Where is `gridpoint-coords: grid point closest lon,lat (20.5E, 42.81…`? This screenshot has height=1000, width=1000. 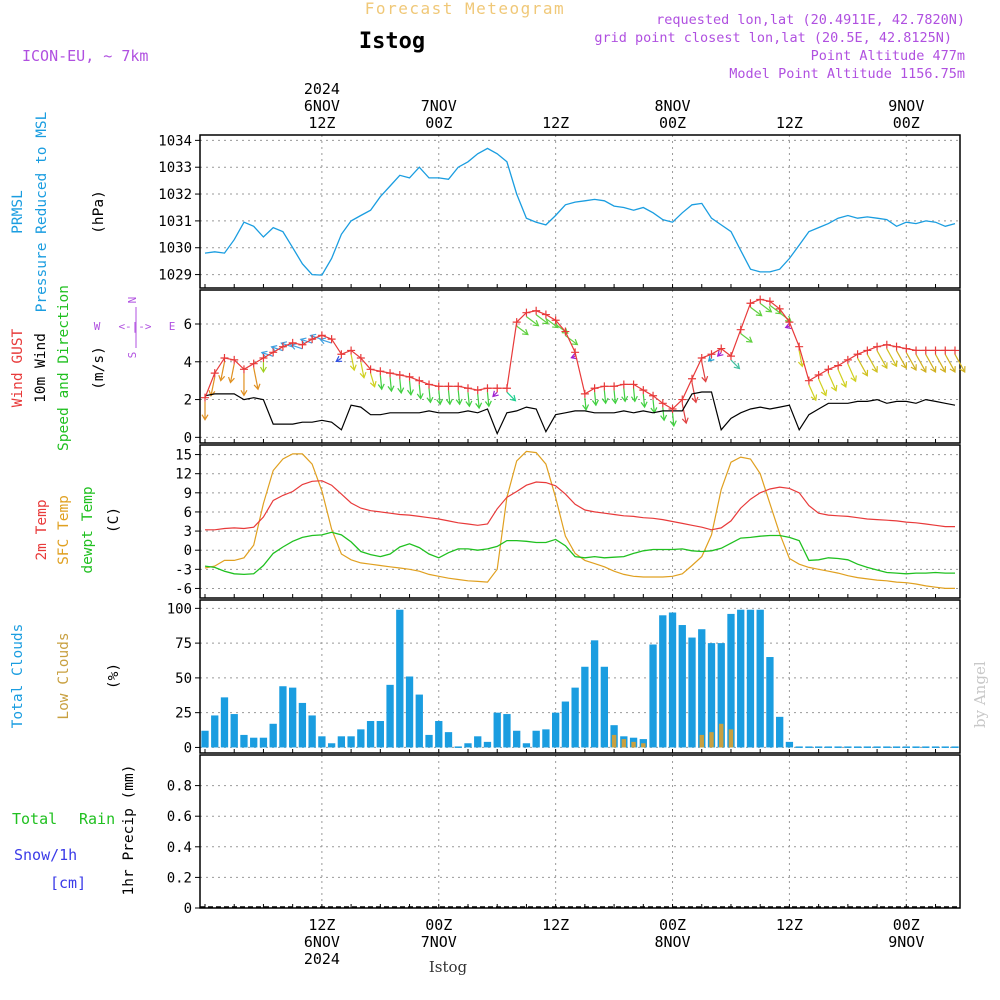 gridpoint-coords: grid point closest lon,lat (20.5E, 42.81… is located at coordinates (773, 38).